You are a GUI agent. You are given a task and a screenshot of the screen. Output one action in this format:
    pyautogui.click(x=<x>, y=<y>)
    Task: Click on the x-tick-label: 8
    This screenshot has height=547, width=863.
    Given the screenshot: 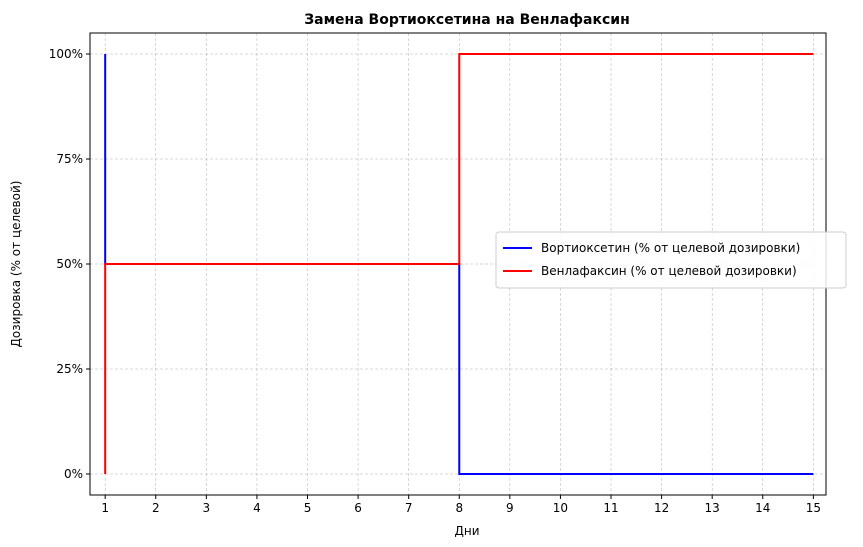 What is the action you would take?
    pyautogui.click(x=459, y=508)
    